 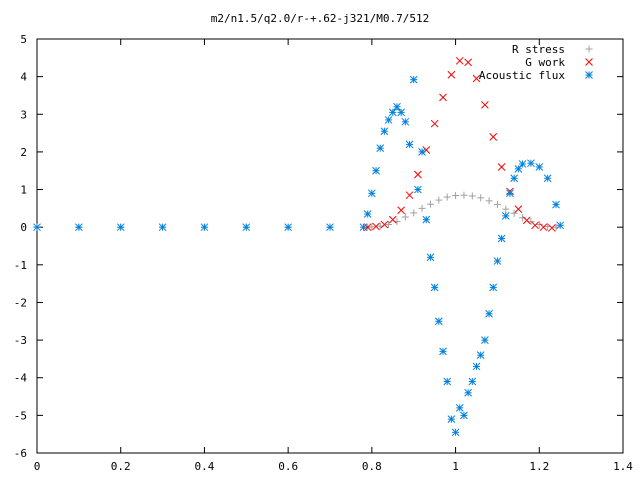 I want to click on x-tick-label: 0.4, so click(x=204, y=466).